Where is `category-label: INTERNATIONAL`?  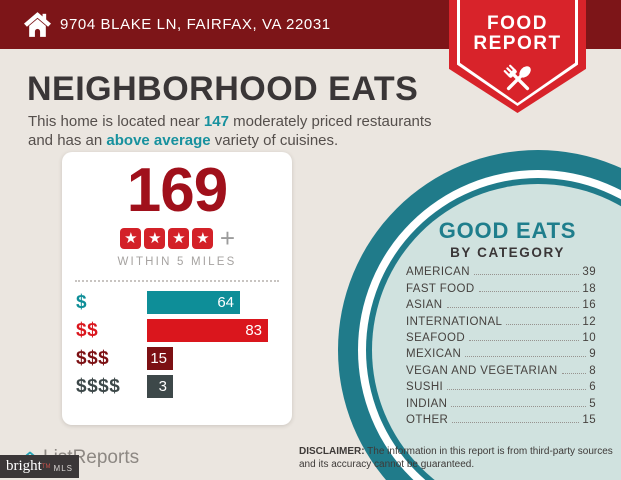
category-label: INTERNATIONAL is located at coordinates (454, 321).